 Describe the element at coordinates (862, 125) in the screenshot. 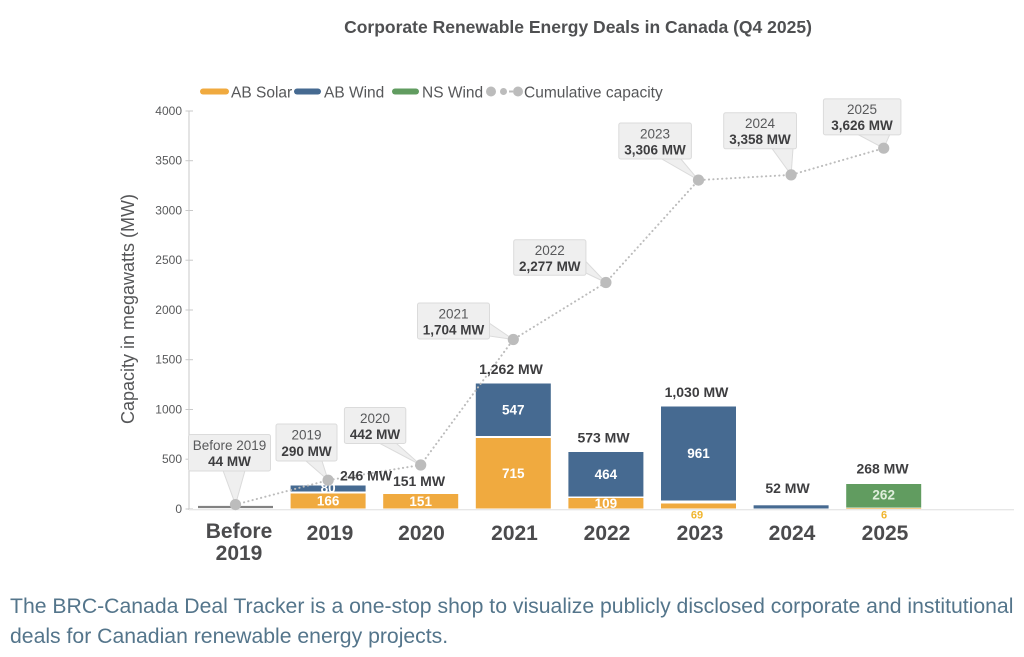

I see `svg-text: 3,626 MW` at that location.